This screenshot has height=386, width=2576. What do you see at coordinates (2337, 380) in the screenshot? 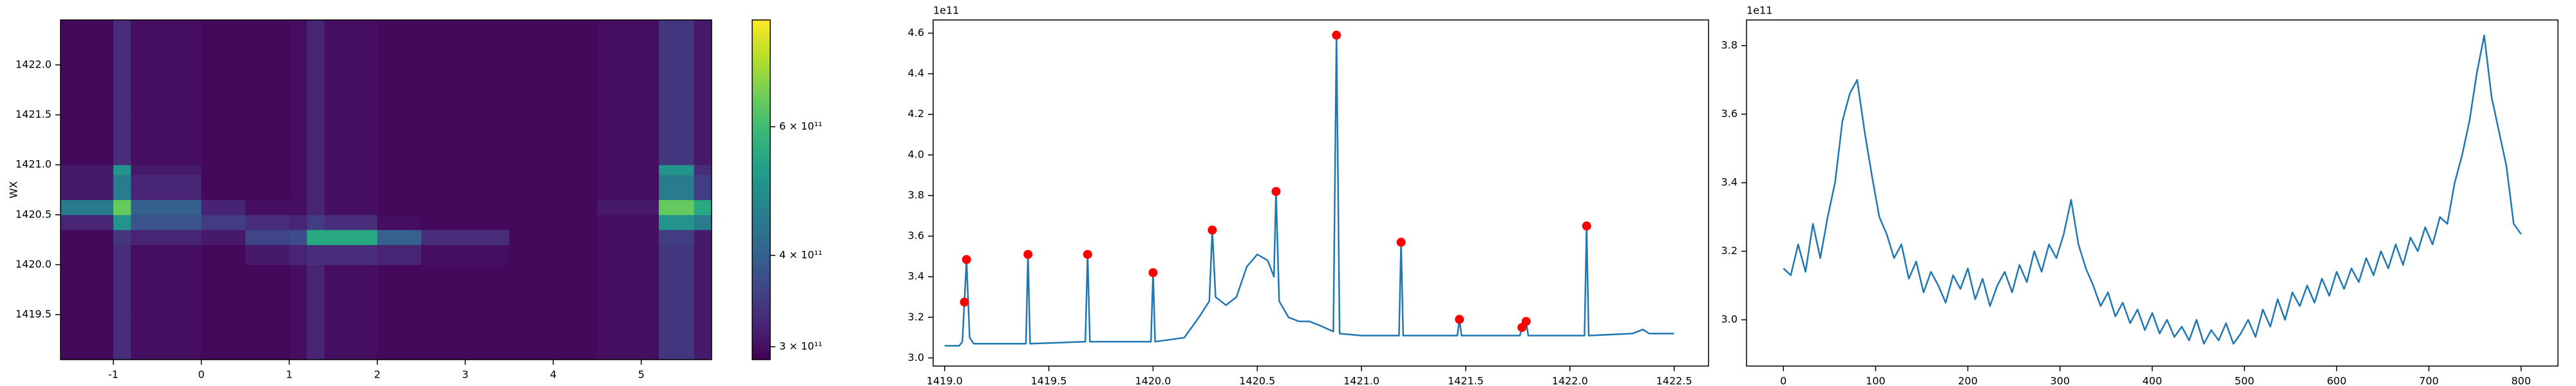
I see `x-tick-label: 600` at bounding box center [2337, 380].